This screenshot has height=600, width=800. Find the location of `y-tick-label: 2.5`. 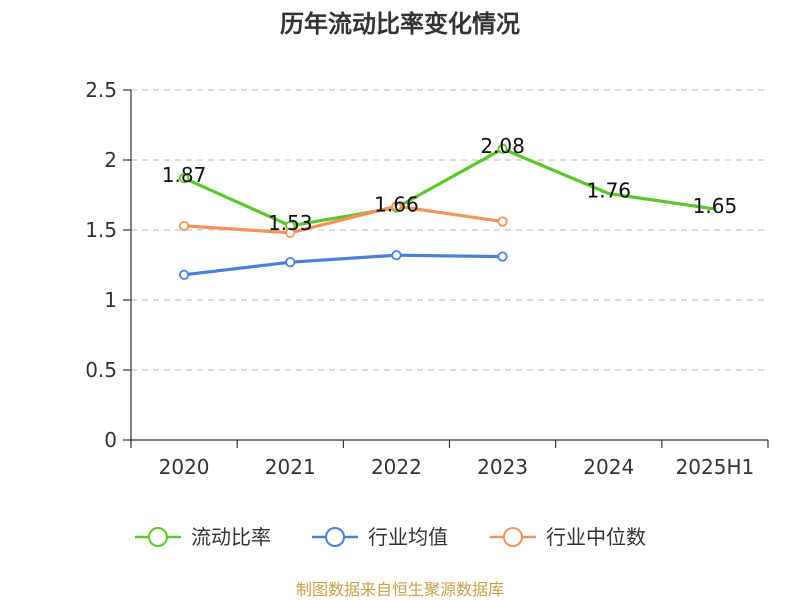

y-tick-label: 2.5 is located at coordinates (101, 90).